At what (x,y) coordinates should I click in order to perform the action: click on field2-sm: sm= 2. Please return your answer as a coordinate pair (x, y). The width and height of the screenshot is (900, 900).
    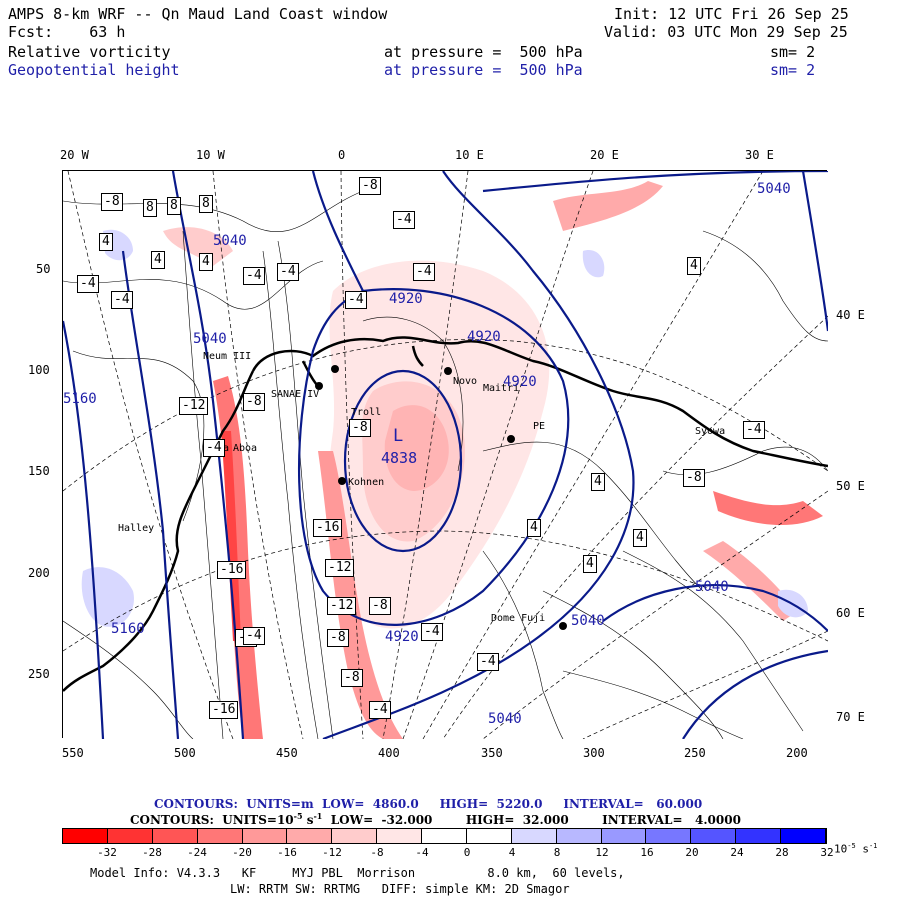
    Looking at the image, I should click on (793, 70).